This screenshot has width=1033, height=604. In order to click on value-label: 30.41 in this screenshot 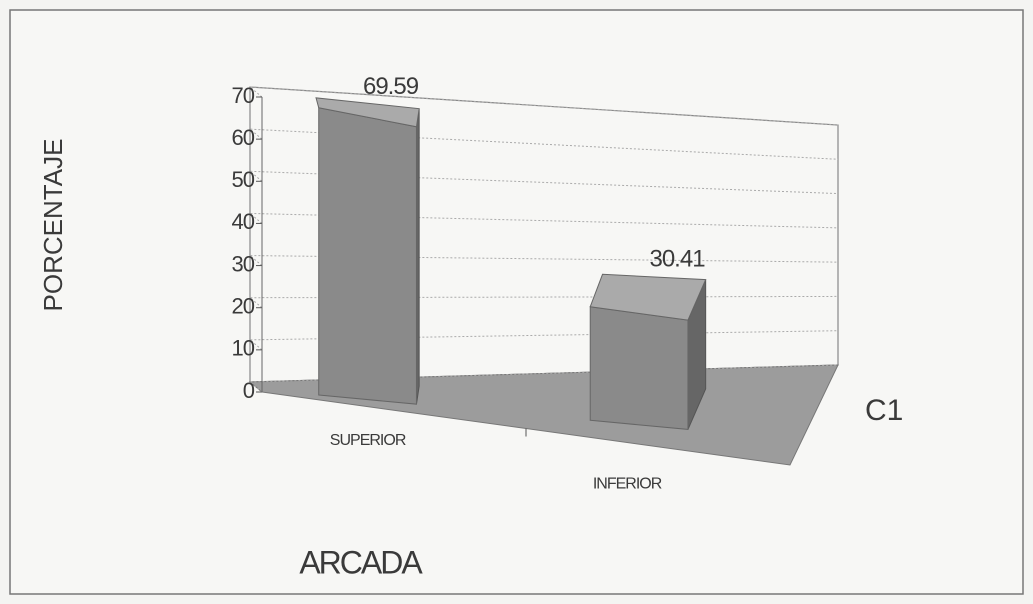, I will do `click(677, 258)`.